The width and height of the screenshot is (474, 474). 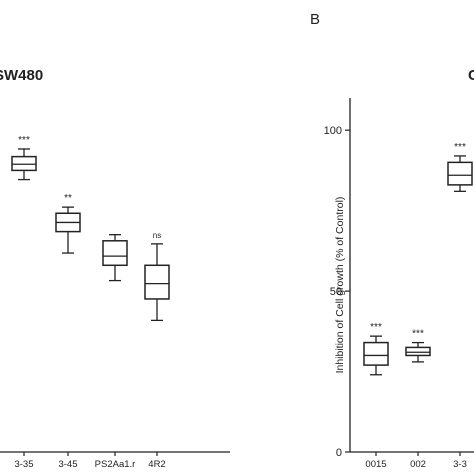 What do you see at coordinates (471, 75) in the screenshot?
I see `panel-b-title-fragment: C` at bounding box center [471, 75].